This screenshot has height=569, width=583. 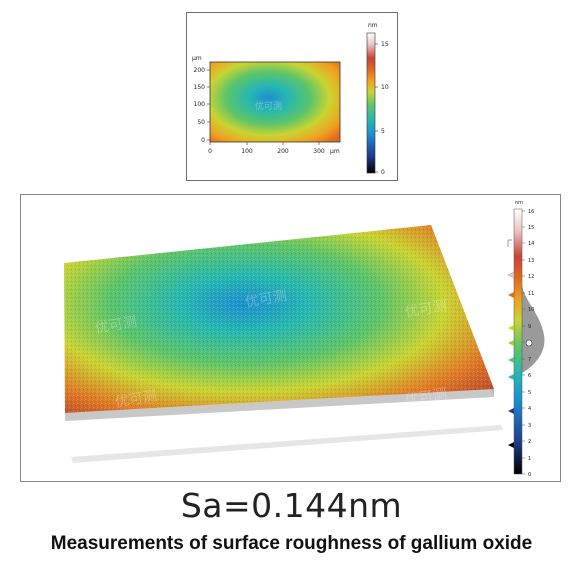 I want to click on surface-side-left, so click(x=64, y=342).